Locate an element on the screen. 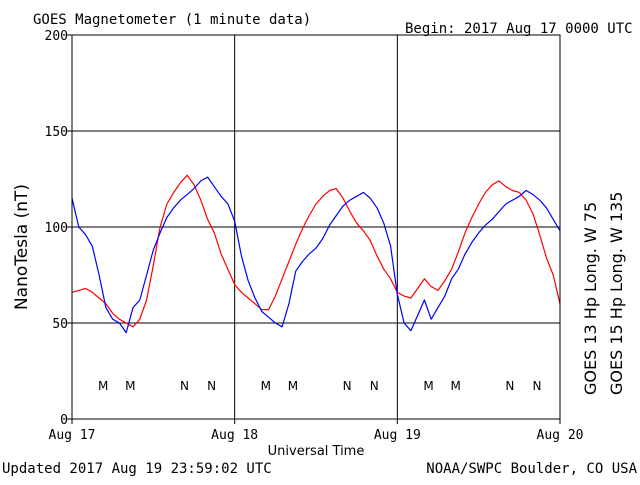 The image size is (640, 485). x-tick-label-3: Aug 20 is located at coordinates (560, 435).